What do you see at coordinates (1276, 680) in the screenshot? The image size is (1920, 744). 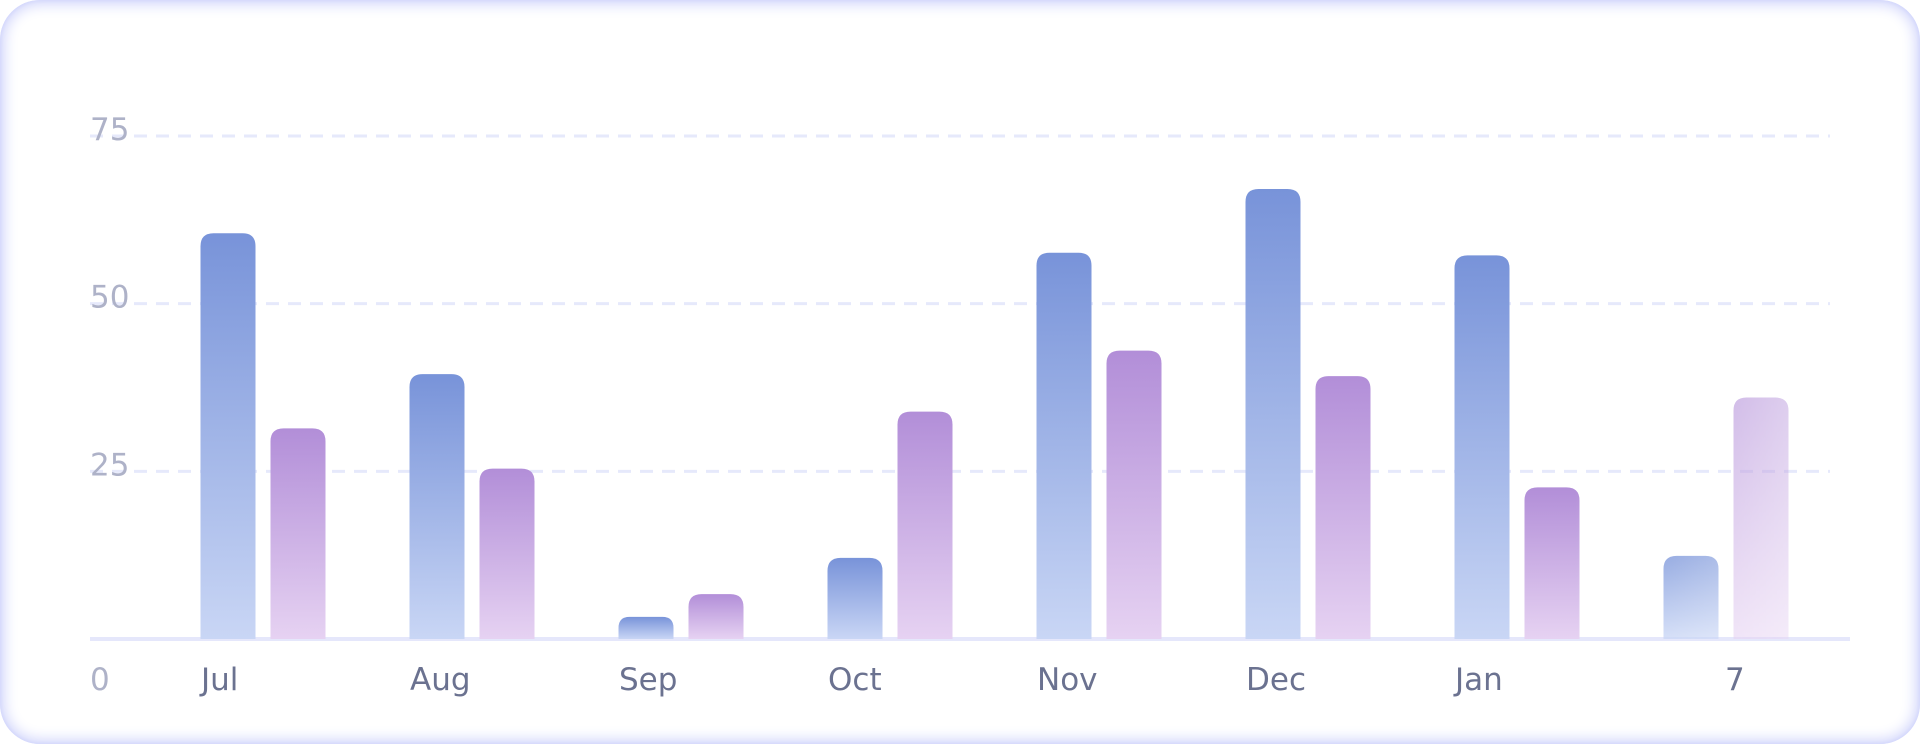 I see `x-tick-label: Dec` at bounding box center [1276, 680].